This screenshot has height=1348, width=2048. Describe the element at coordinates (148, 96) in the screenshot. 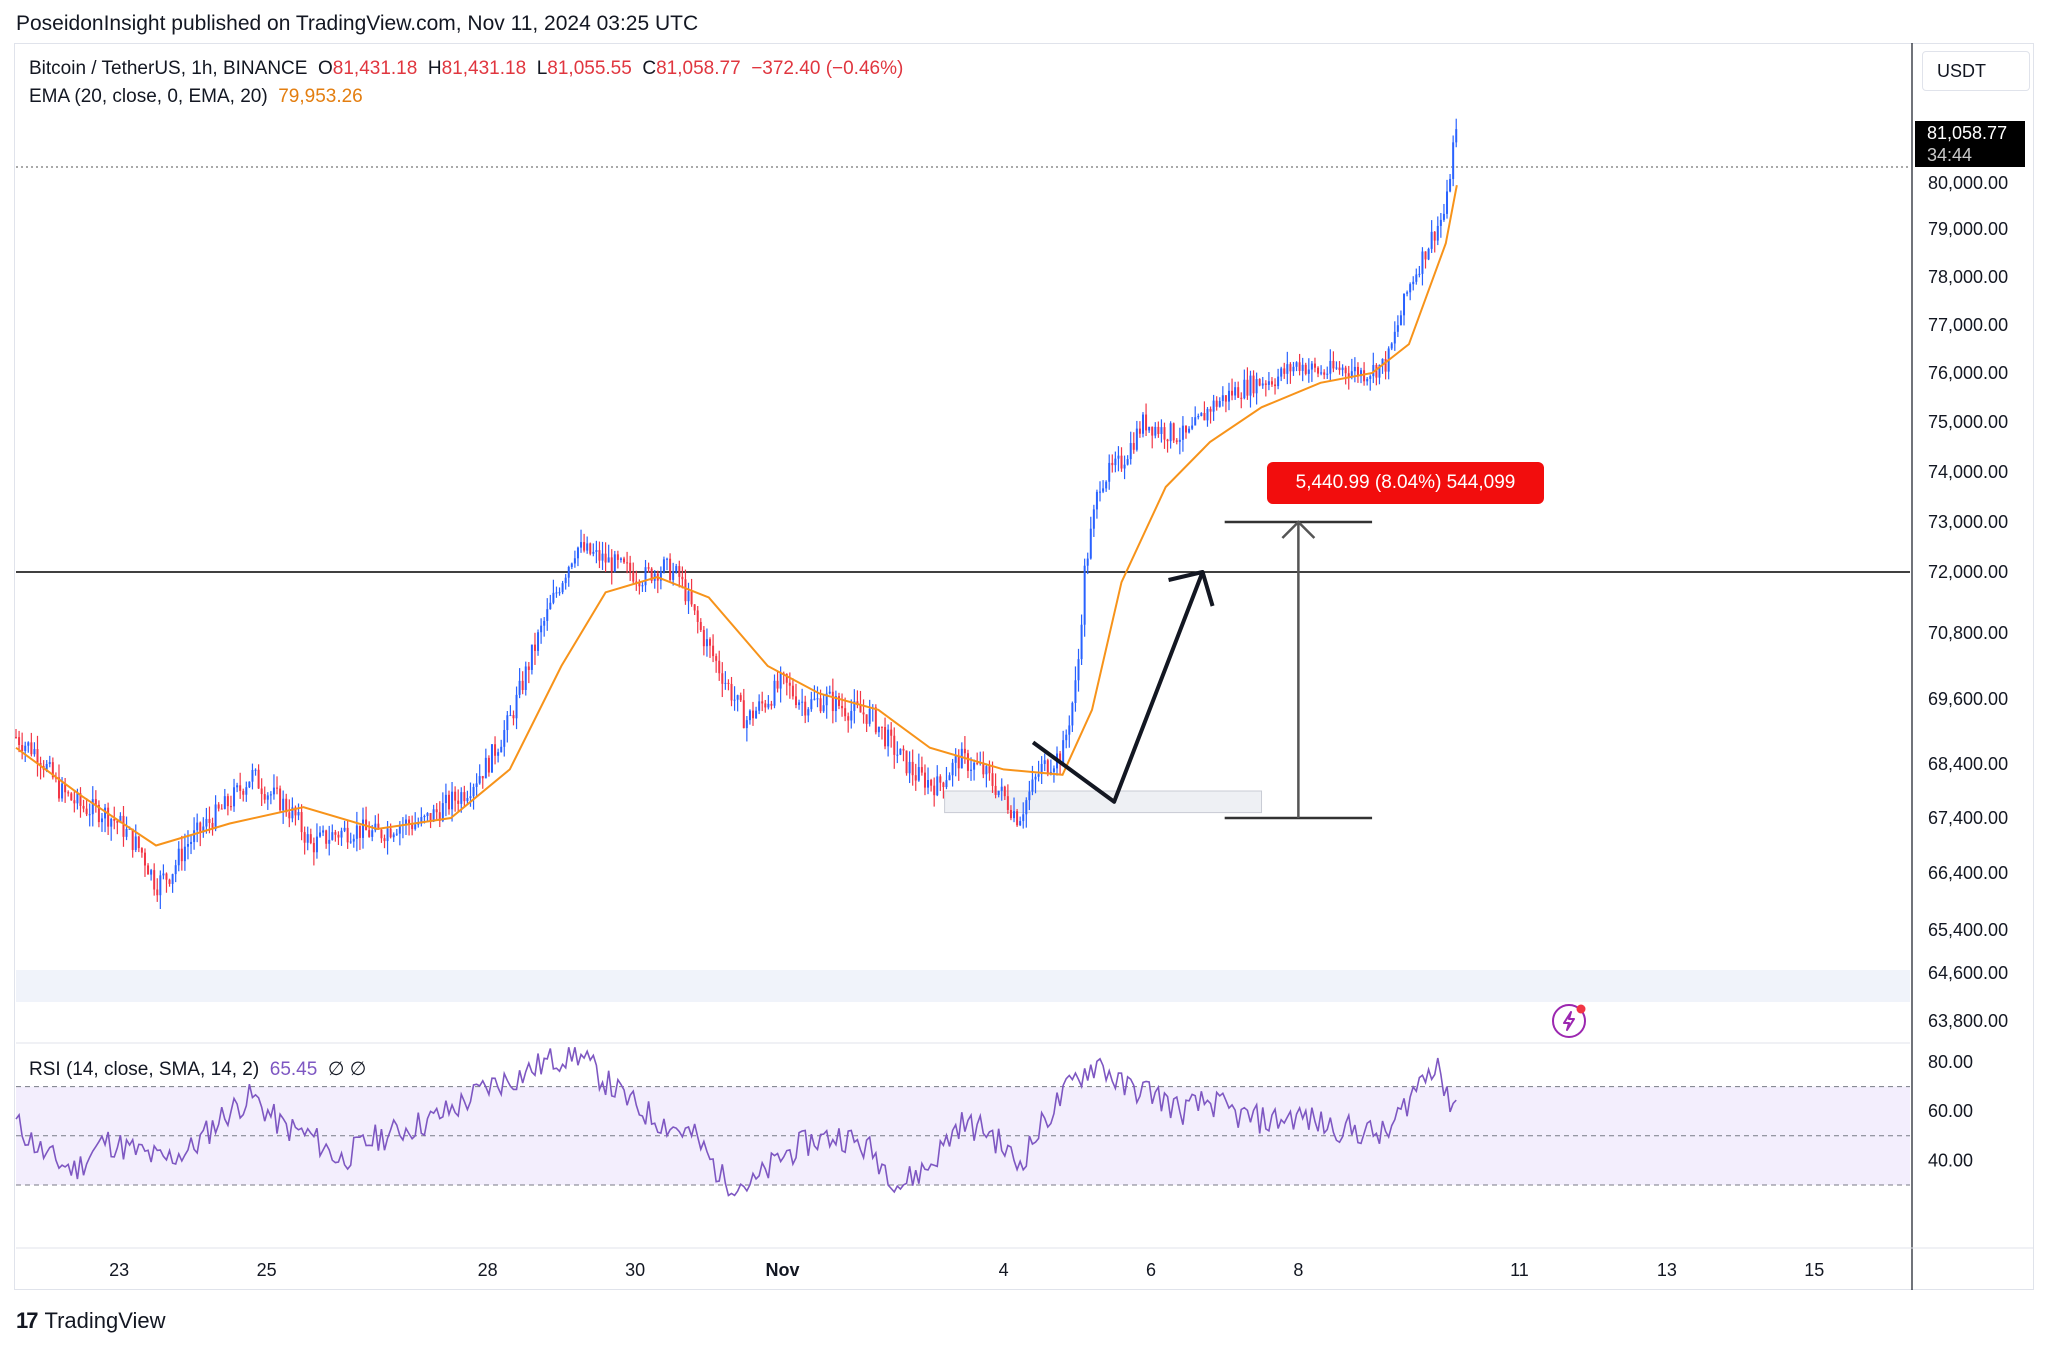

I see `ema-label: EMA (20, close, 0, EMA, 20)` at that location.